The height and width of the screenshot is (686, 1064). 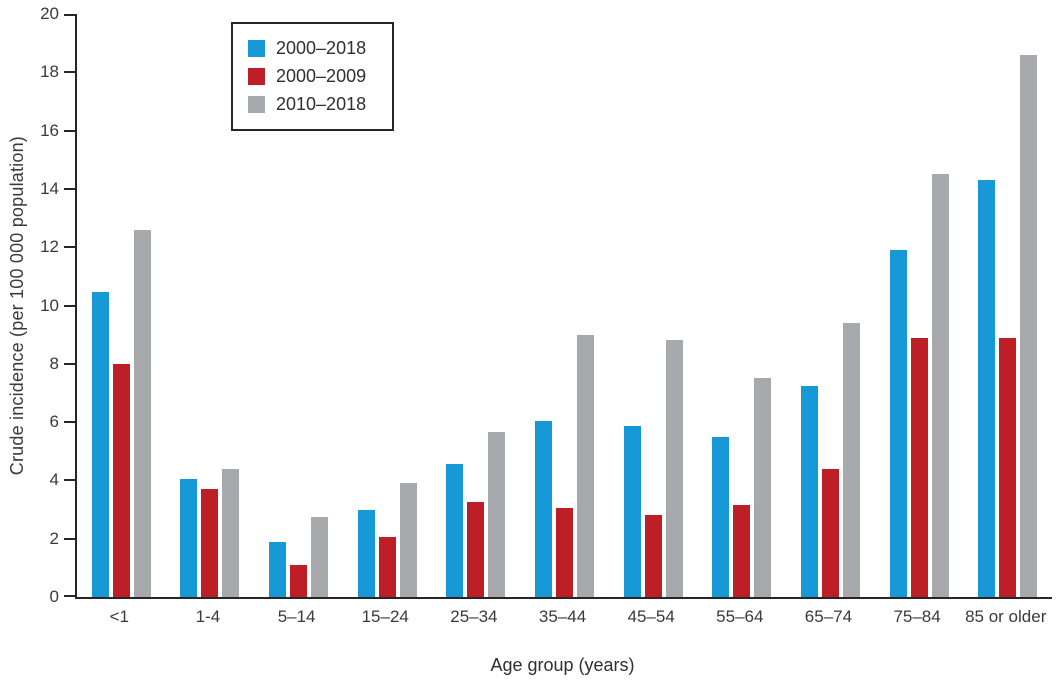 What do you see at coordinates (54, 422) in the screenshot?
I see `y-tick-label: 6` at bounding box center [54, 422].